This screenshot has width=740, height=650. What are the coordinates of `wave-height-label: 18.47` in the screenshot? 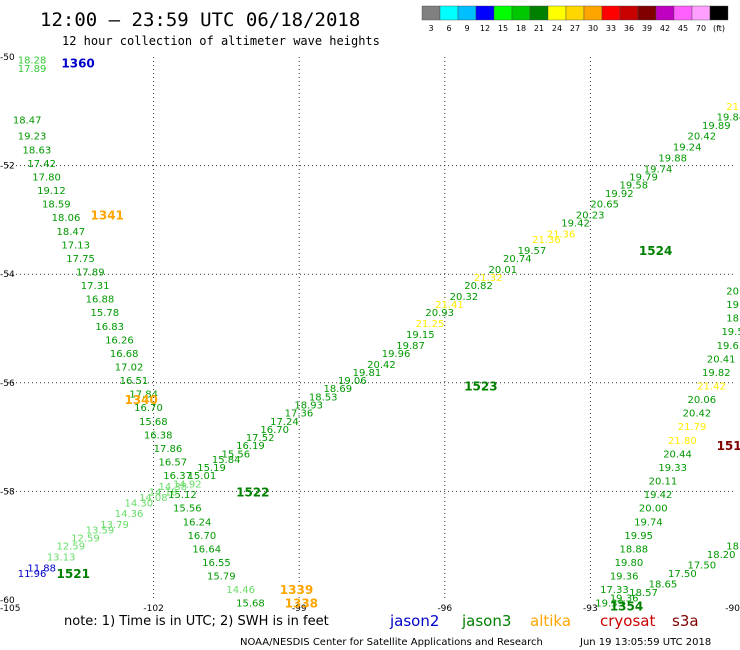 It's located at (27, 120).